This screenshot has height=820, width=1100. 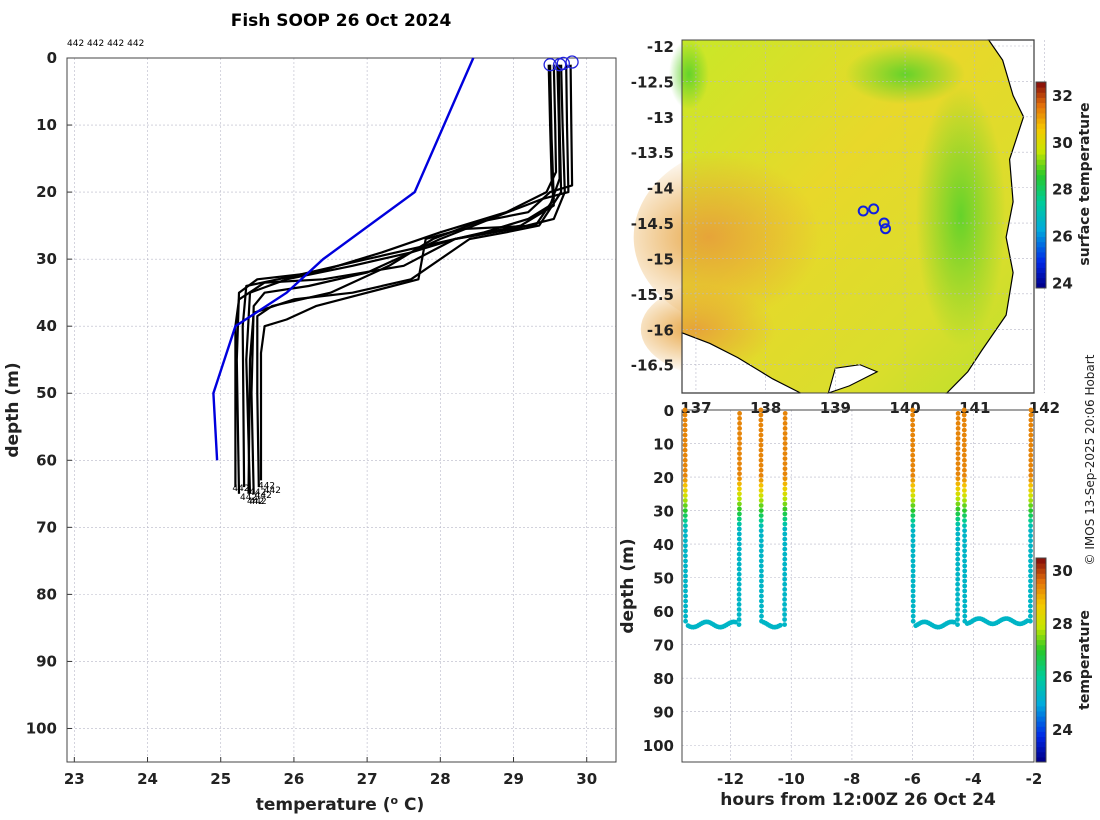 What do you see at coordinates (669, 411) in the screenshot?
I see `section-y-tick-label: 0` at bounding box center [669, 411].